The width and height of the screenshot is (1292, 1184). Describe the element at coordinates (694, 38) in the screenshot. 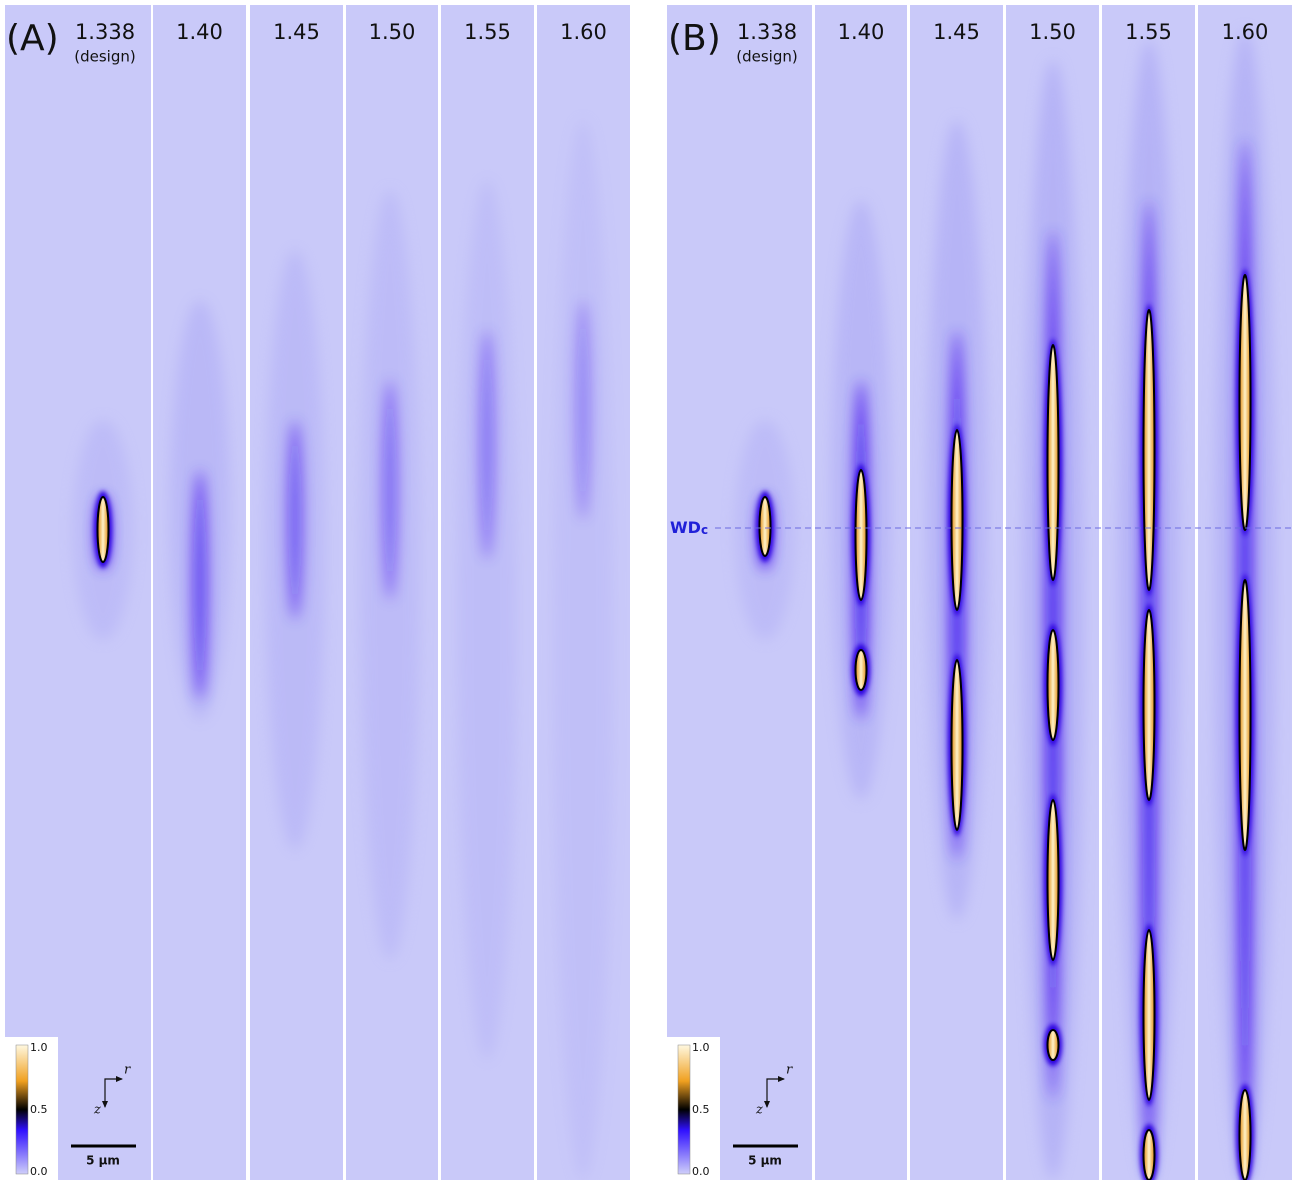

I see `panel-label: (B)` at that location.